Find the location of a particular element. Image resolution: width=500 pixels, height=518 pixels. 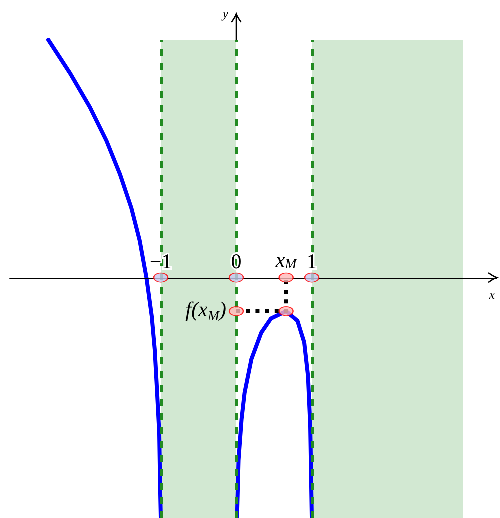

x-tick-label: 1 is located at coordinates (312, 261).